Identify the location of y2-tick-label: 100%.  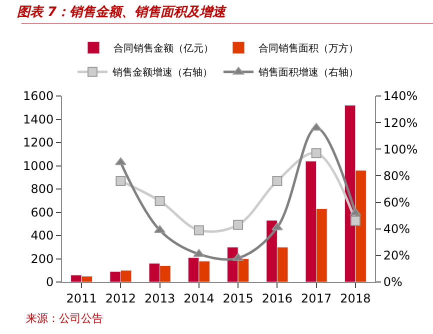
(400, 149).